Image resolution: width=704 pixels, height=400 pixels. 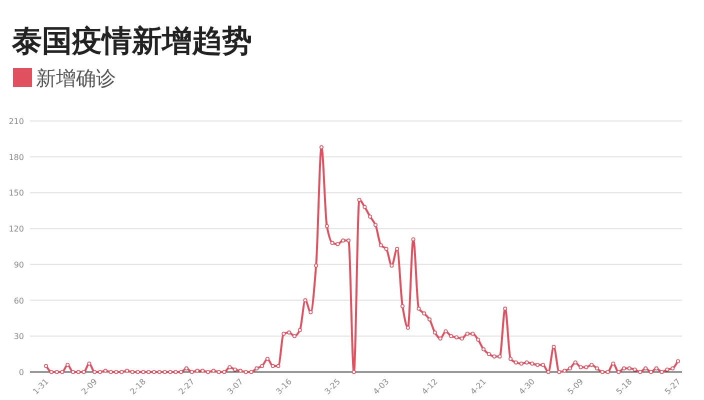 What do you see at coordinates (131, 41) in the screenshot?
I see `chart-title: 泰国疫情新增趋势` at bounding box center [131, 41].